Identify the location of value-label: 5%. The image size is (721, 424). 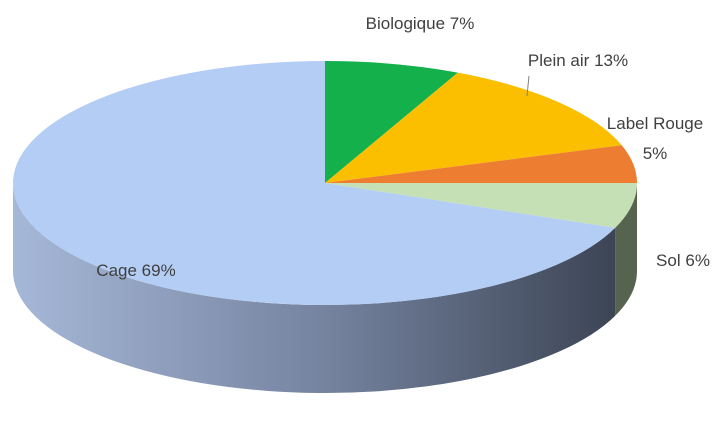
(655, 153).